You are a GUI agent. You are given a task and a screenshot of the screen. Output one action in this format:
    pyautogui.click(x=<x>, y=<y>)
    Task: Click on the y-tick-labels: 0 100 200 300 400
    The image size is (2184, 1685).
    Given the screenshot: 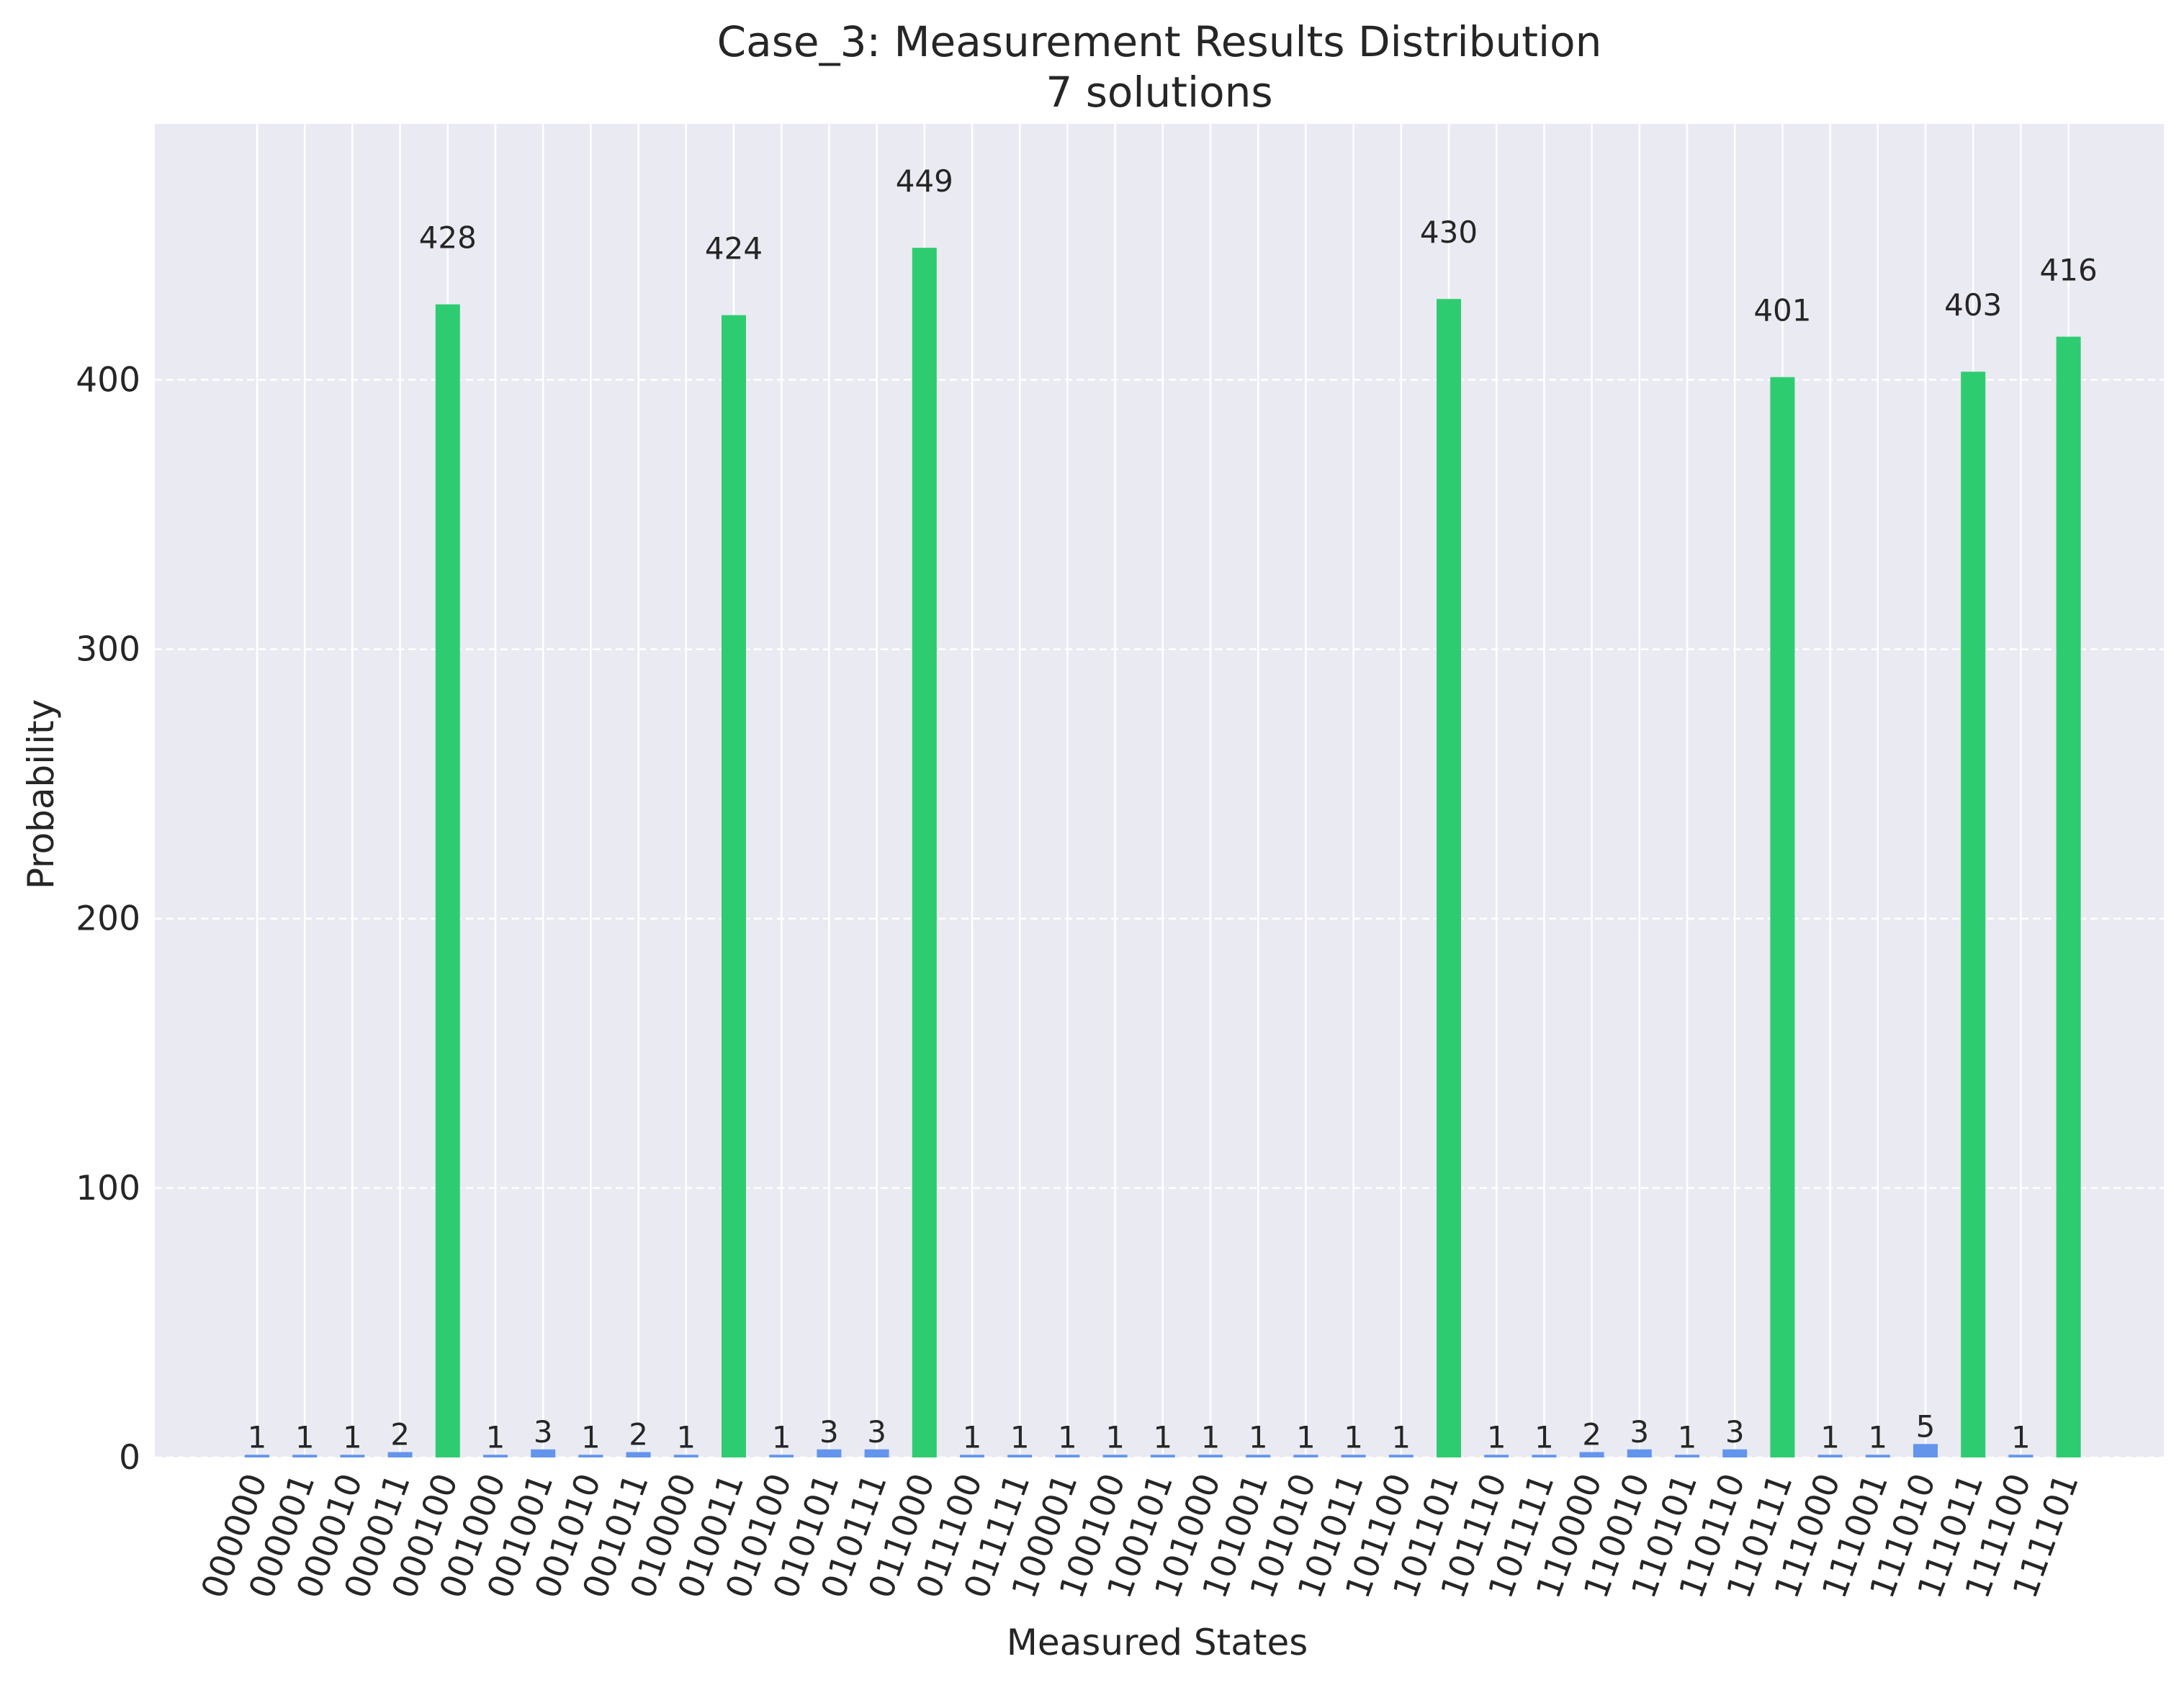 What is the action you would take?
    pyautogui.click(x=108, y=919)
    